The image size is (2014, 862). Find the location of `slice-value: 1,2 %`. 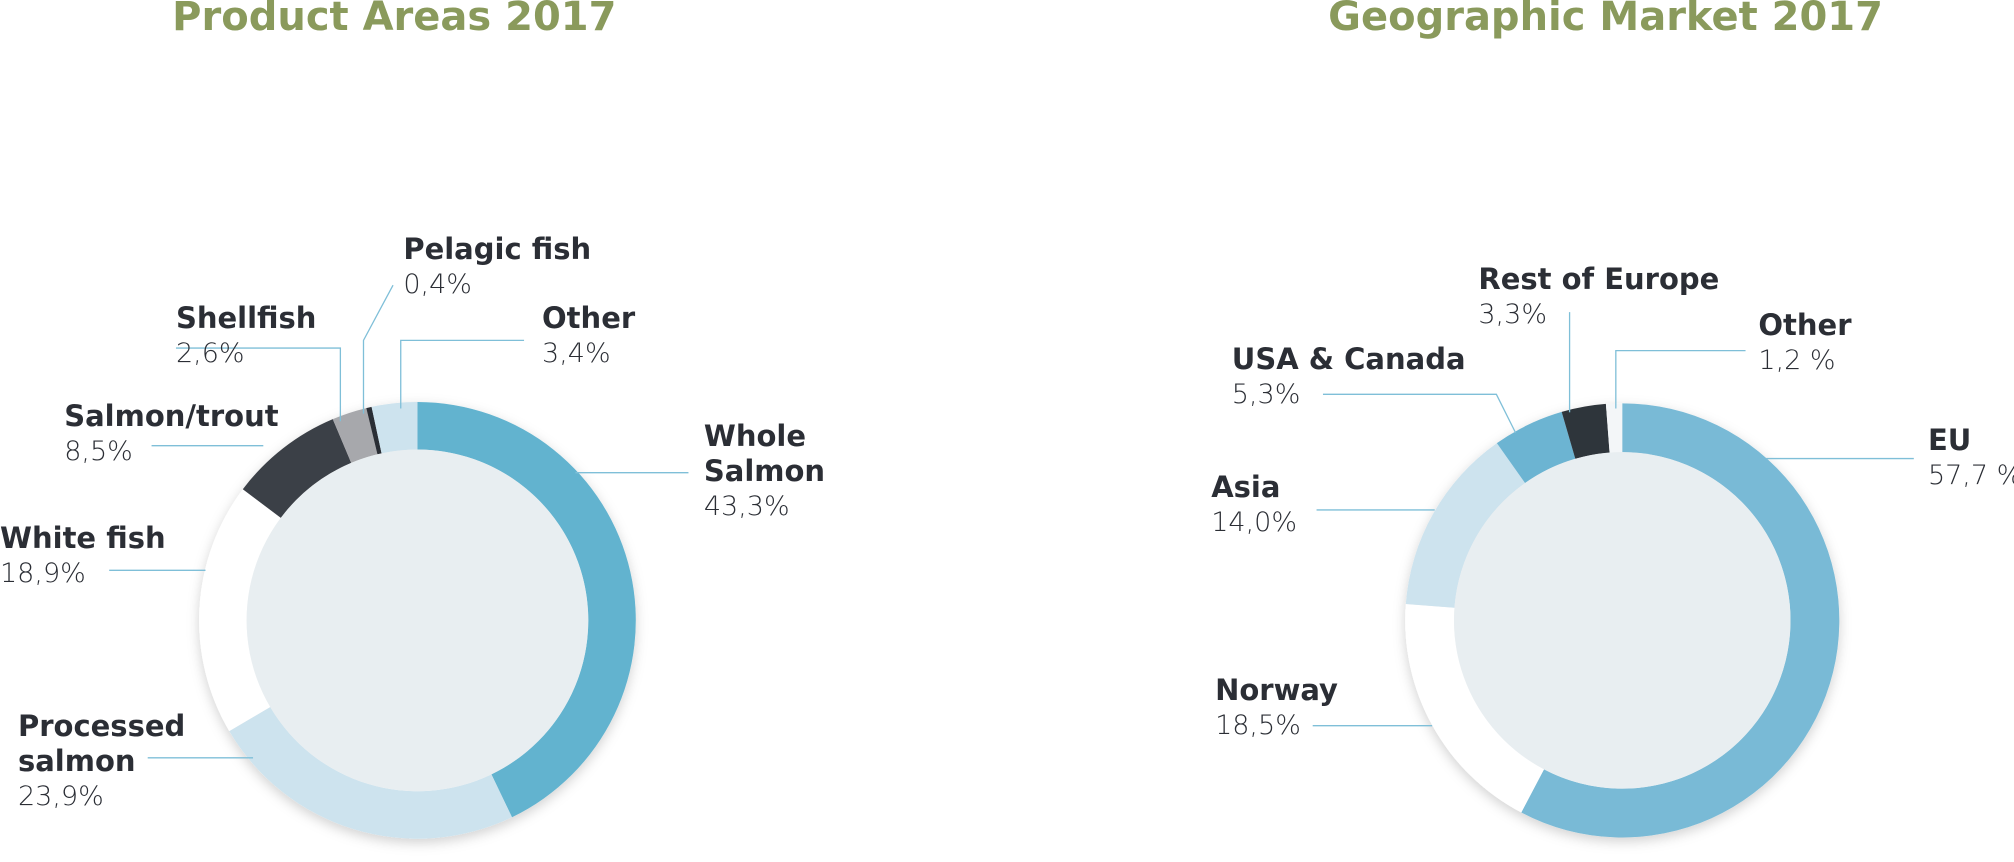

slice-value: 1,2 % is located at coordinates (1797, 361).